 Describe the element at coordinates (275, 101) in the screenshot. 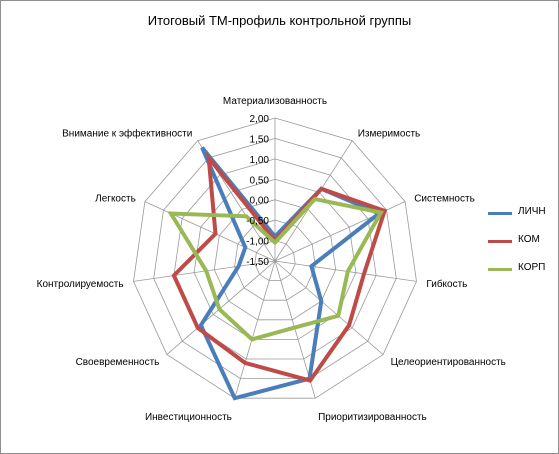

I see `category-label: Материализованность` at that location.